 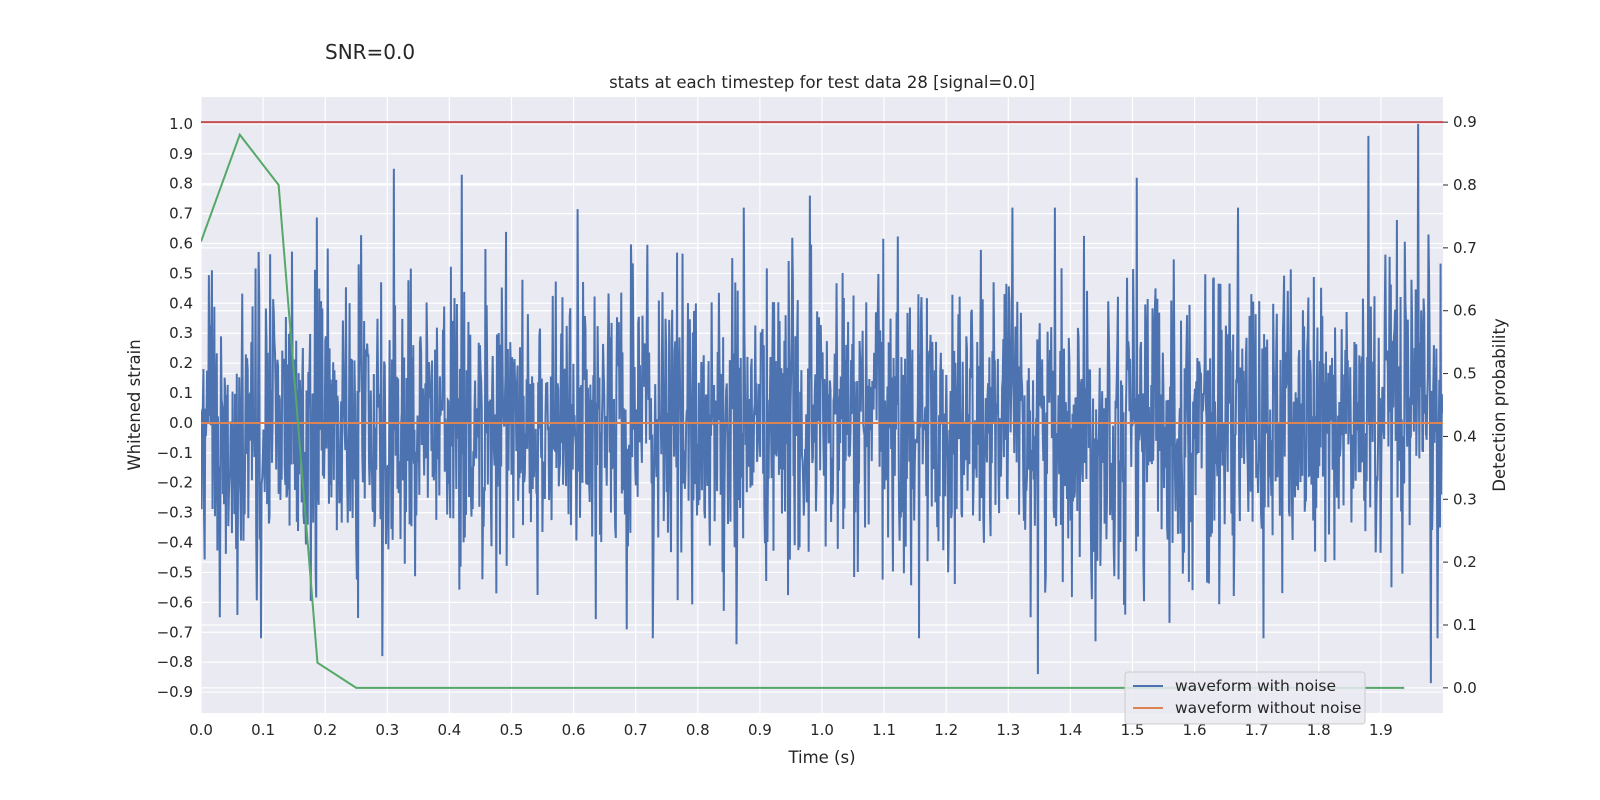 What do you see at coordinates (1268, 708) in the screenshot?
I see `legend-label-clean: waveform without noise` at bounding box center [1268, 708].